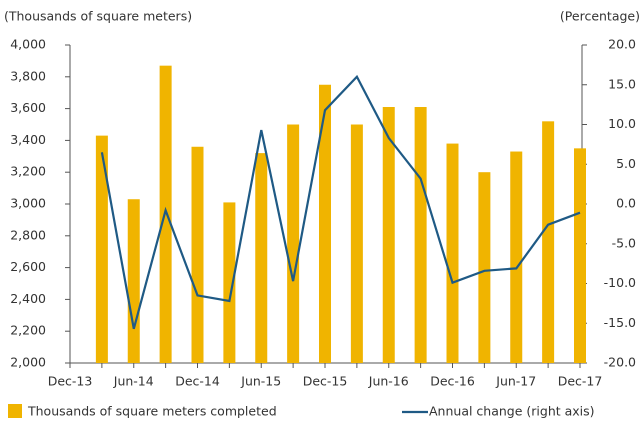 The image size is (642, 424). I want to click on x-tick-label: Dec-16, so click(452, 381).